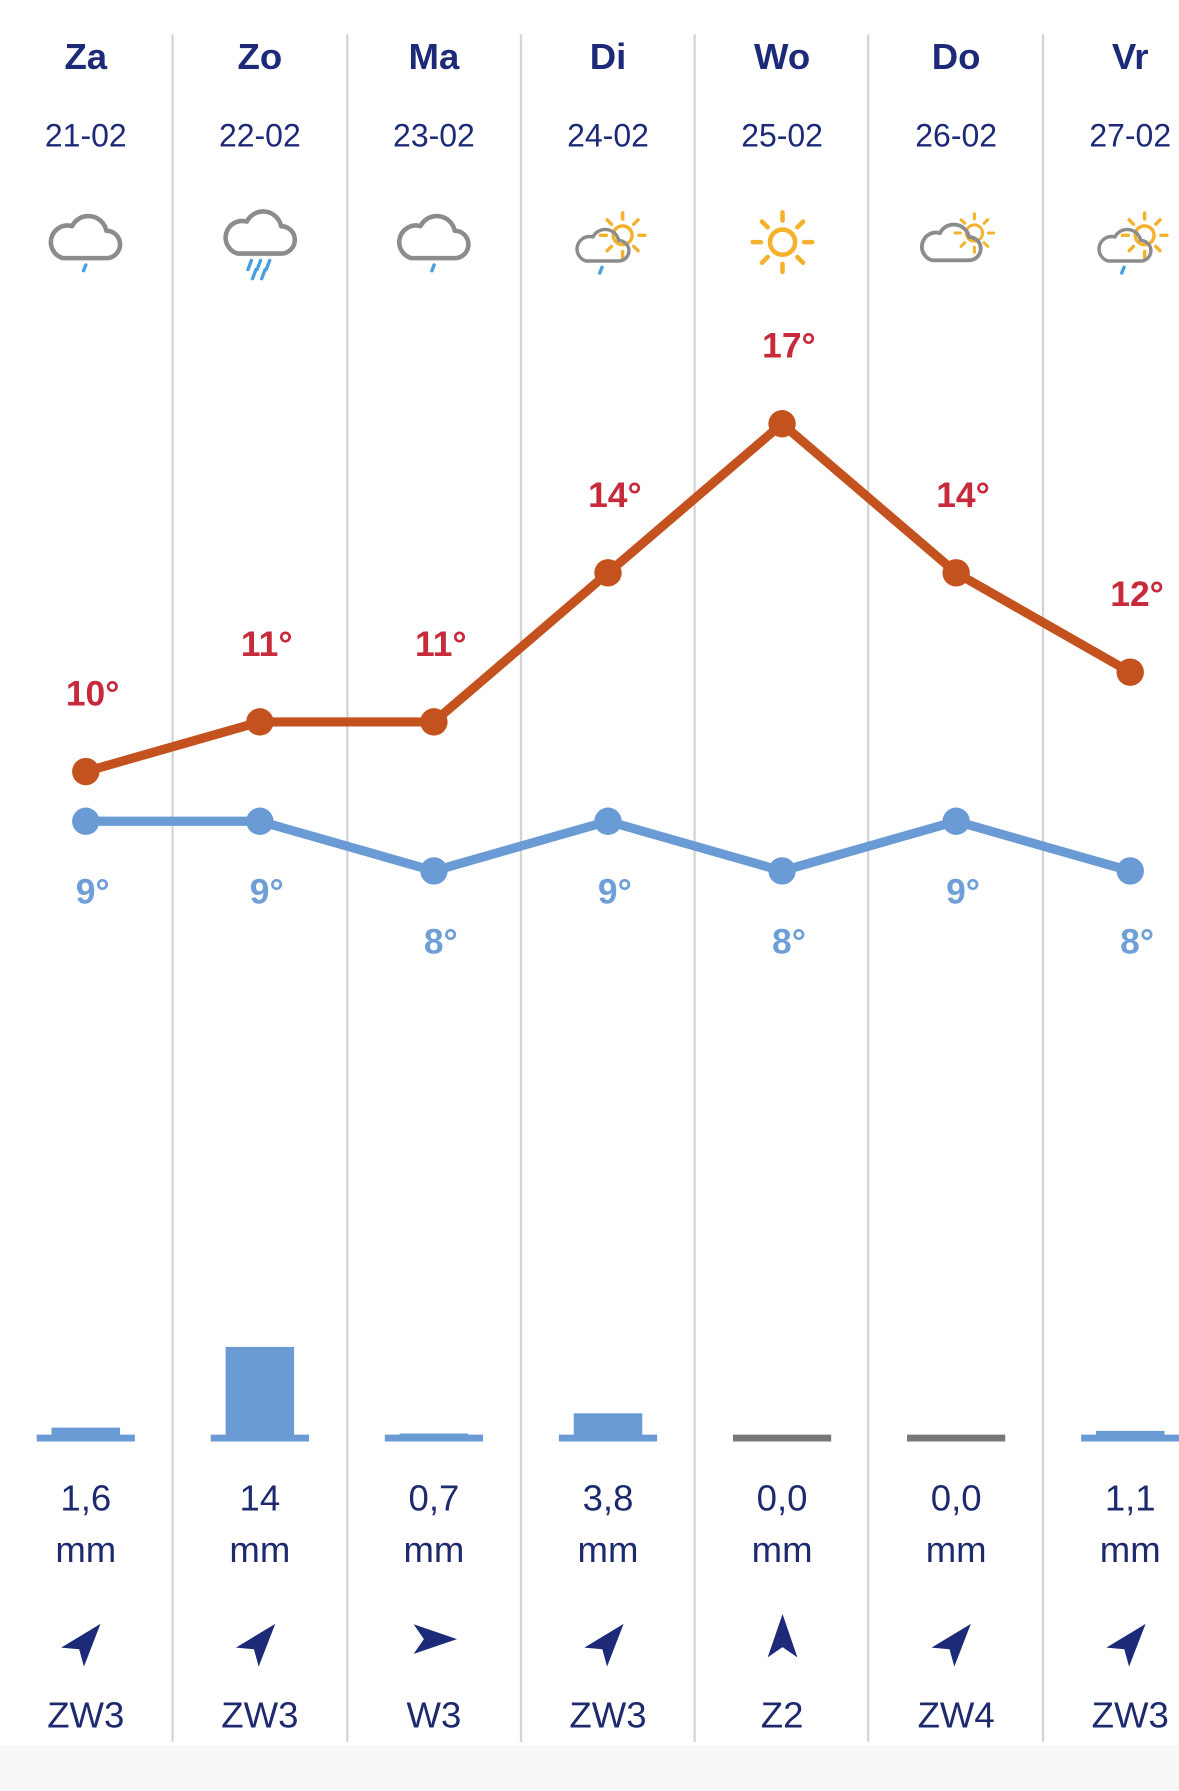 This screenshot has width=1179, height=1791. What do you see at coordinates (86, 136) in the screenshot?
I see `date: 21-02` at bounding box center [86, 136].